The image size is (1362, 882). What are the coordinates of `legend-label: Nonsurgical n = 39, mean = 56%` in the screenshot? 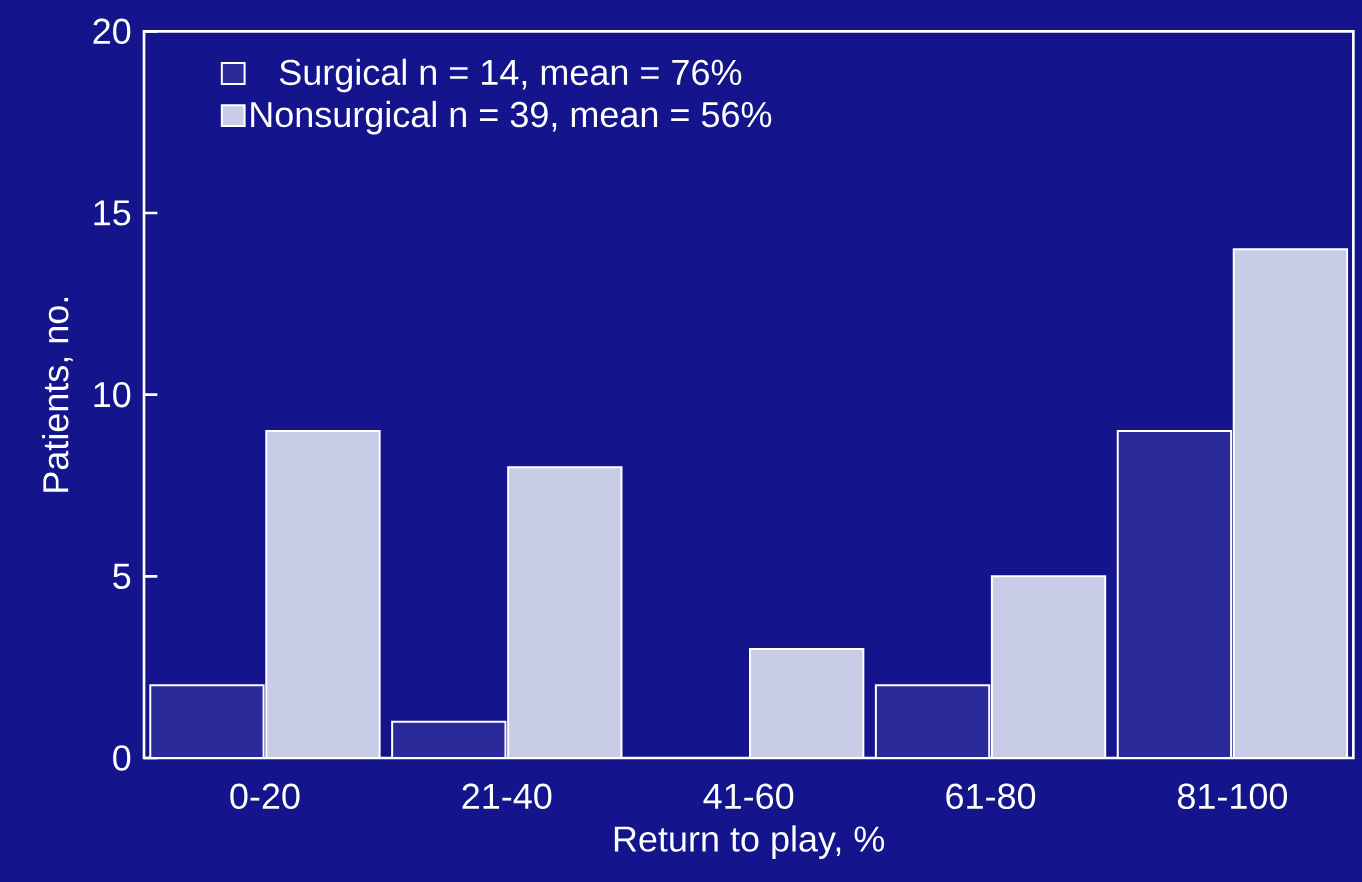 It's located at (511, 117).